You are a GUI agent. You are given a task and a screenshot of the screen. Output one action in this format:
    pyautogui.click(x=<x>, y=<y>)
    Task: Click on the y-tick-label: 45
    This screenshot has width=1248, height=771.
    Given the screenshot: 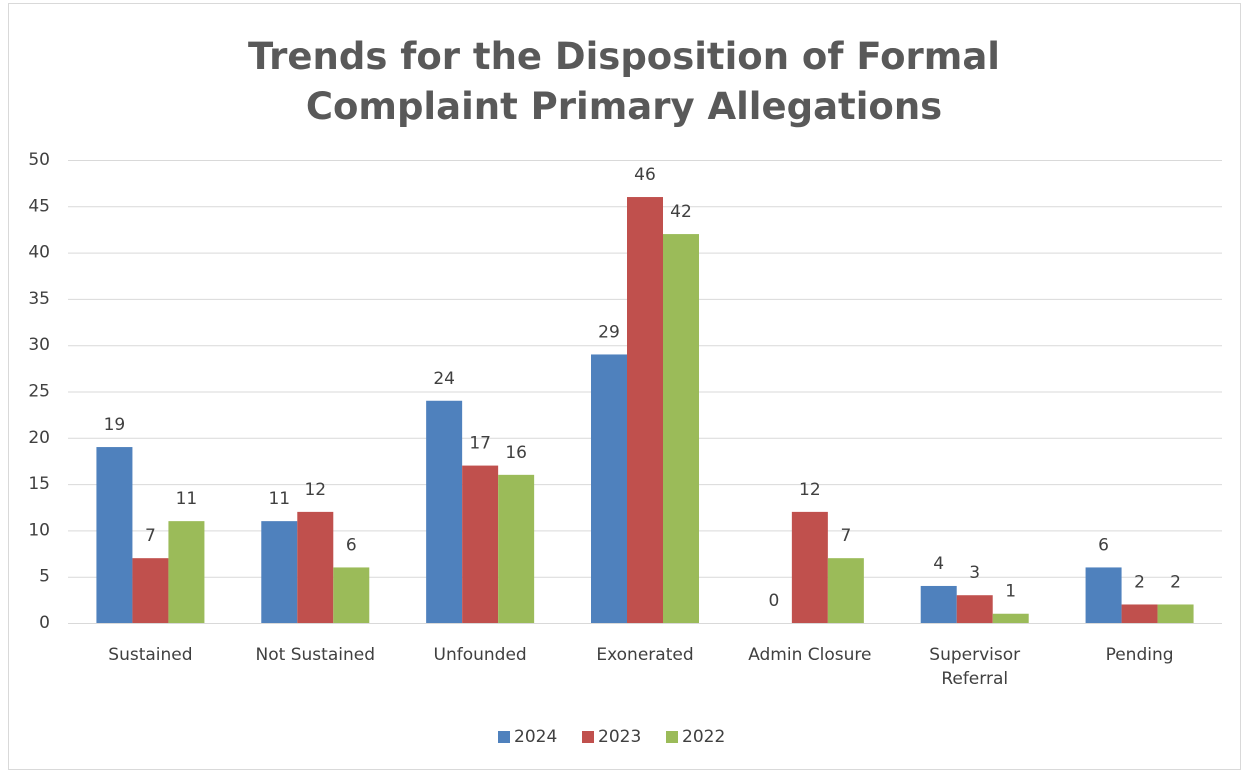 What is the action you would take?
    pyautogui.click(x=39, y=206)
    